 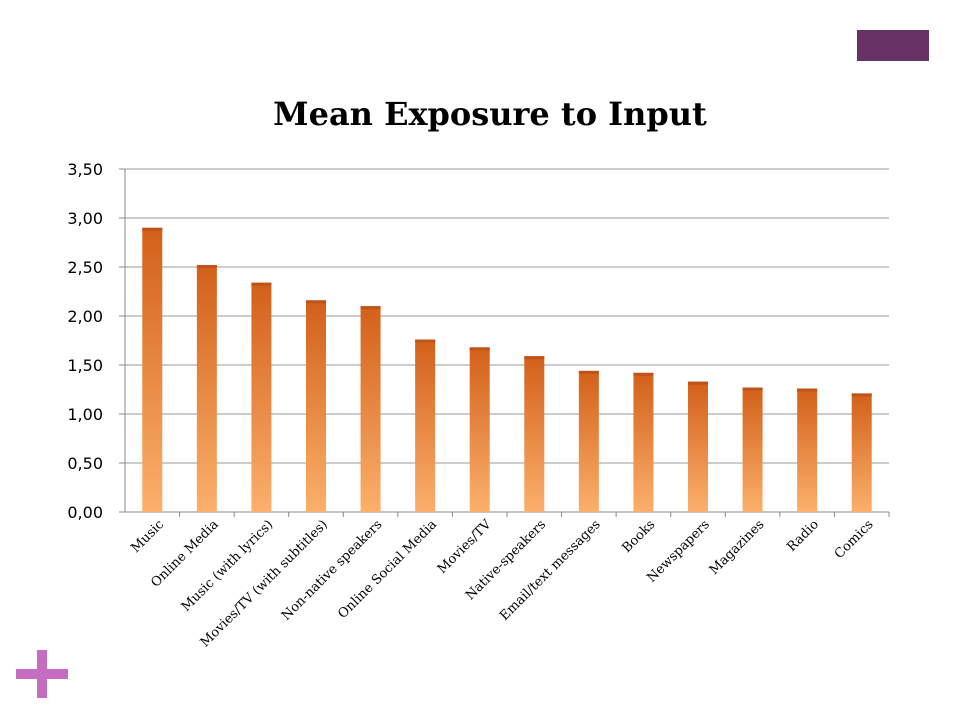 What do you see at coordinates (387, 569) in the screenshot?
I see `x-tick-label: Online Social Media` at bounding box center [387, 569].